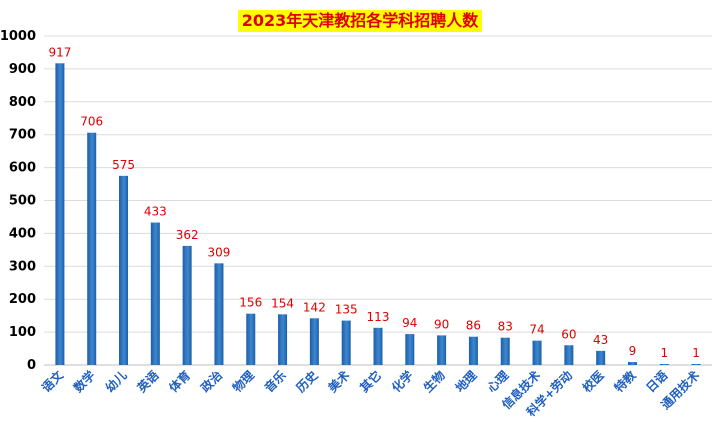 The height and width of the screenshot is (431, 720). What do you see at coordinates (402, 382) in the screenshot?
I see `x-tick-label: 化学` at bounding box center [402, 382].